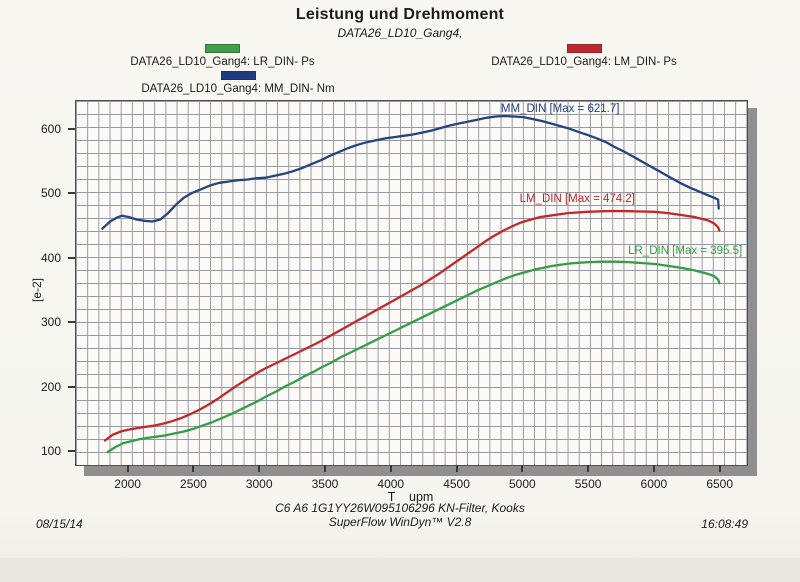  Describe the element at coordinates (456, 484) in the screenshot. I see `x-tick-label: 4500` at that location.